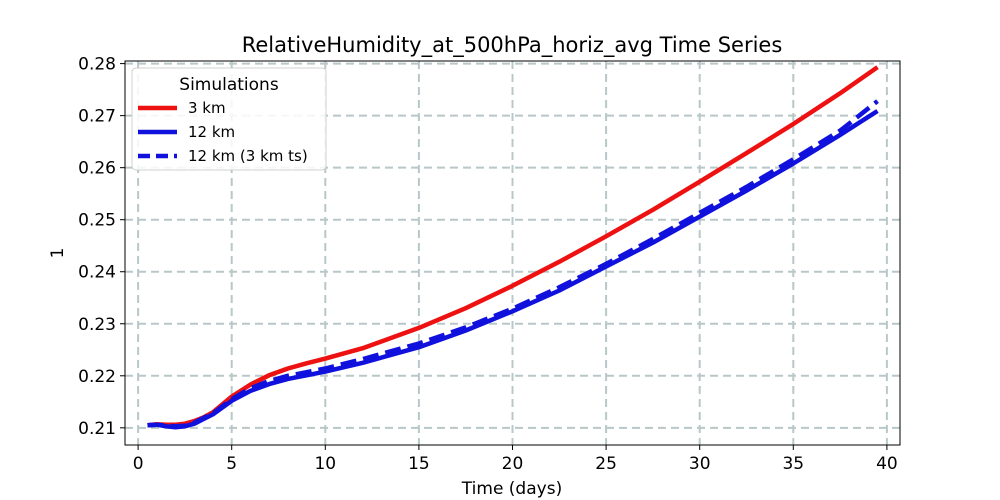  What do you see at coordinates (97, 325) in the screenshot?
I see `y-tick-label: 0.23` at bounding box center [97, 325].